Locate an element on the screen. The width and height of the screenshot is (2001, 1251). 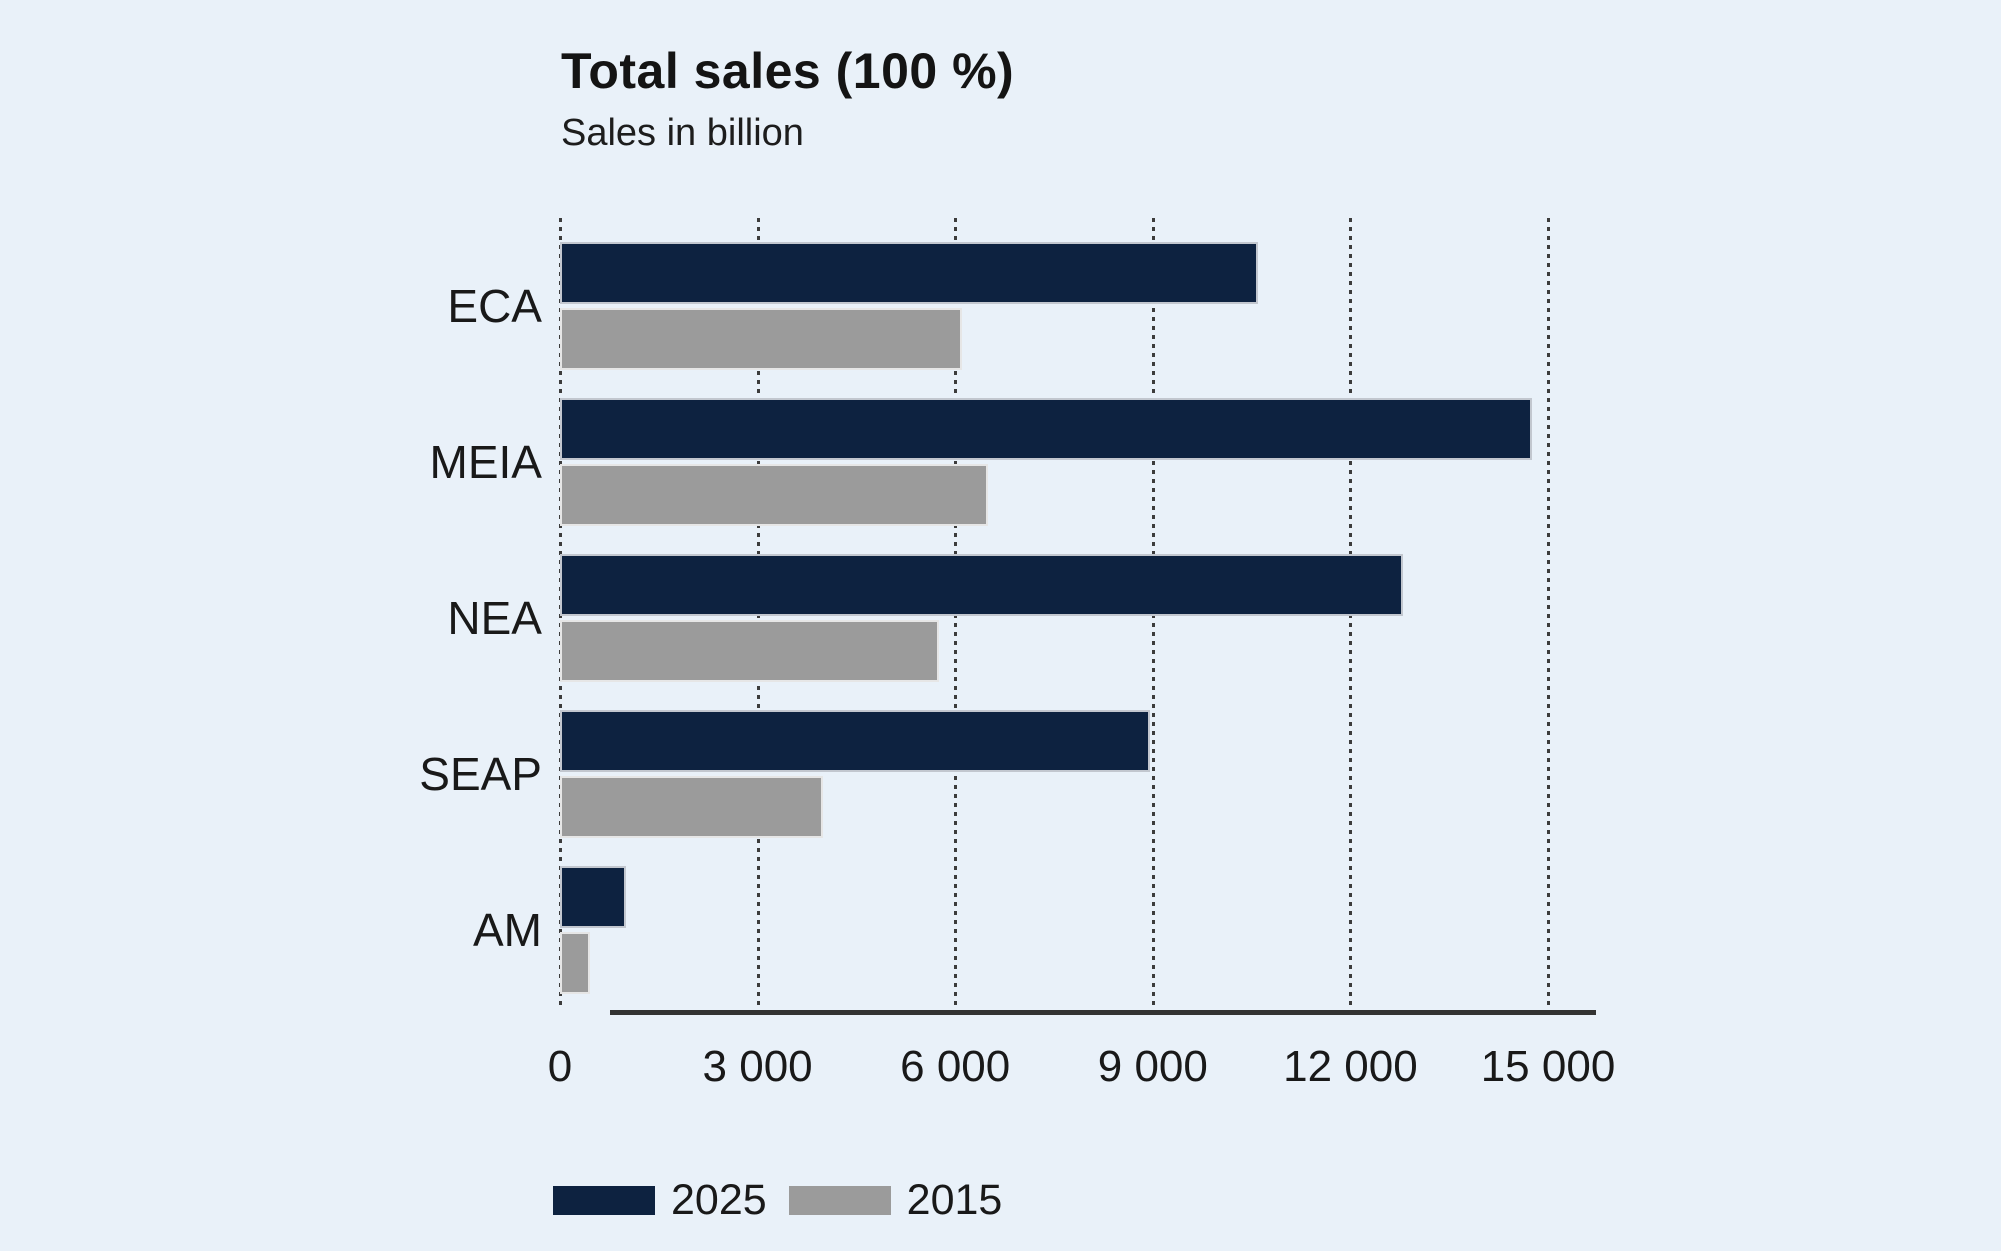
x-tick-label-6000: 6 000 is located at coordinates (955, 1066).